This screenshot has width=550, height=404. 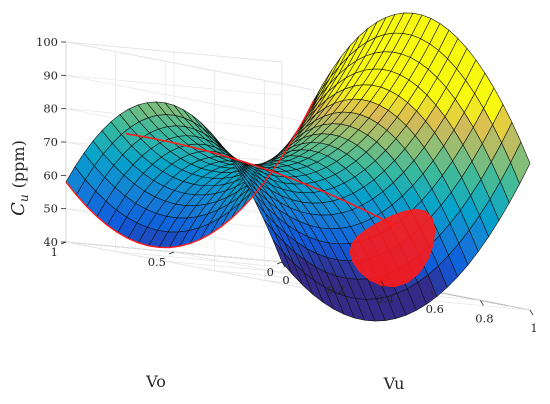 I want to click on y-tick-label: 1, so click(x=54, y=252).